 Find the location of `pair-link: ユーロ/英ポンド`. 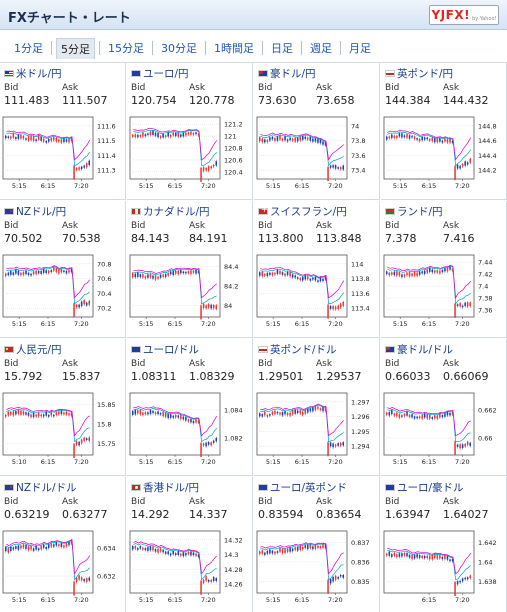

pair-link: ユーロ/英ポンド is located at coordinates (302, 487).